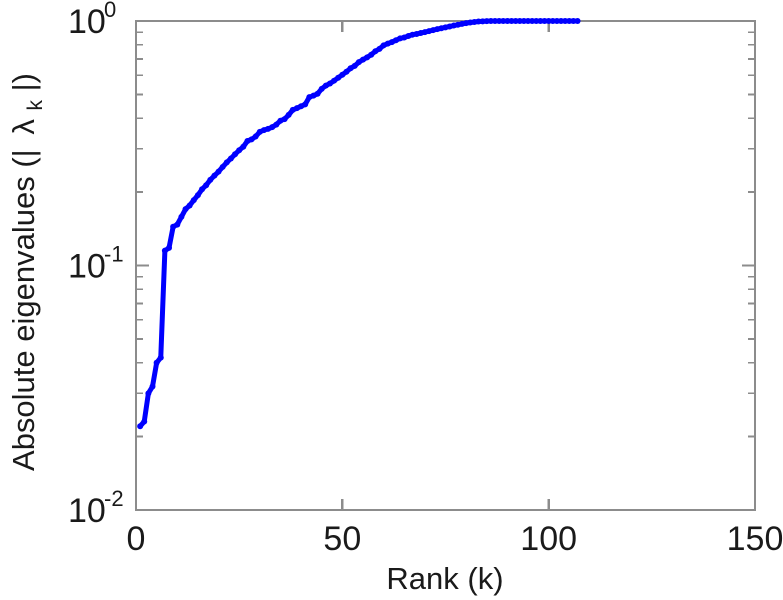 The image size is (783, 600). Describe the element at coordinates (136, 539) in the screenshot. I see `x-tick-label-0: 0` at that location.